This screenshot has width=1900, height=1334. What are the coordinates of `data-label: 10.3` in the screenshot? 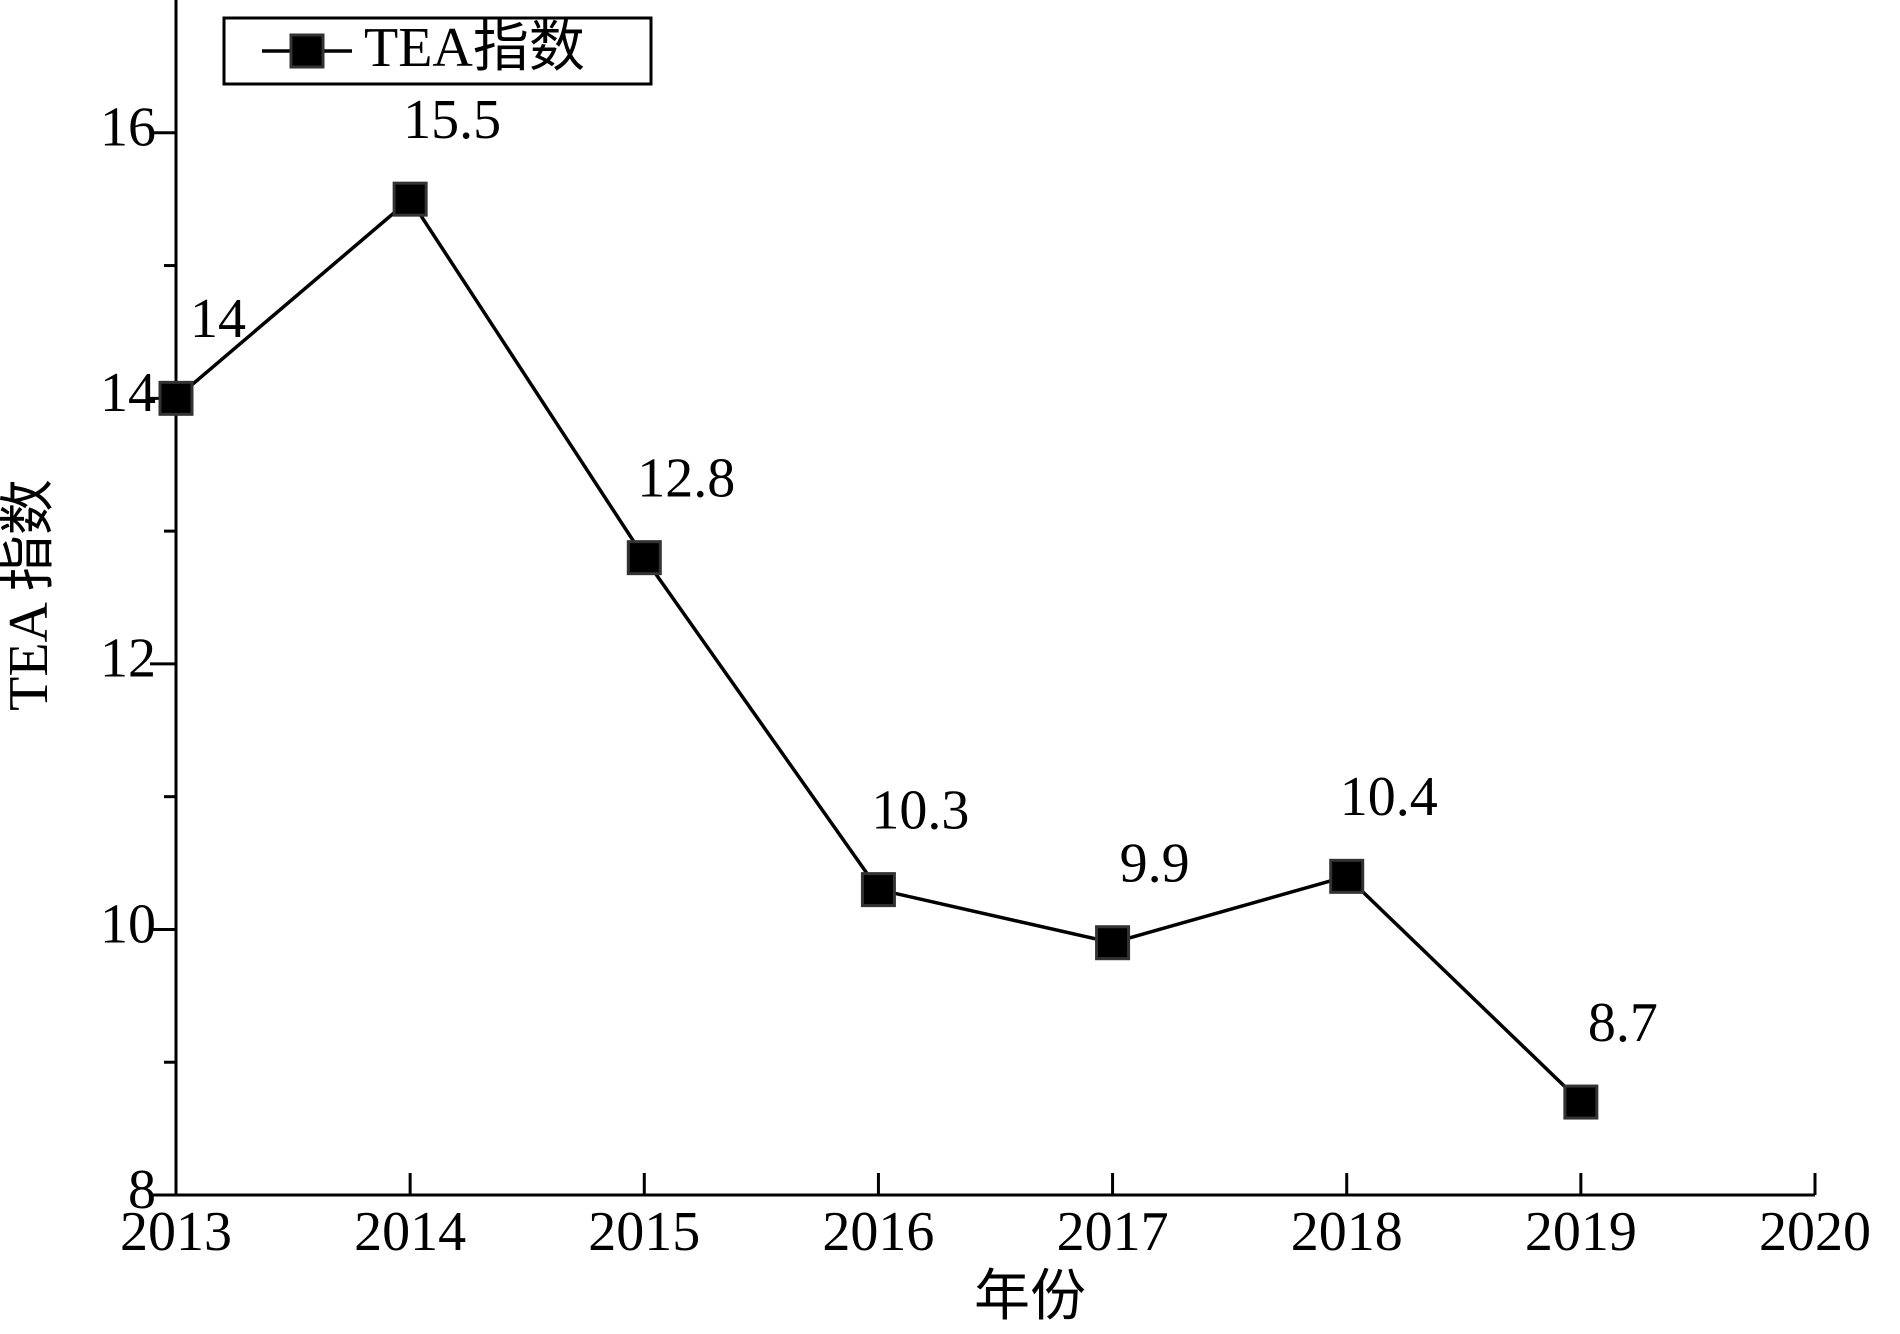 It's located at (920, 810).